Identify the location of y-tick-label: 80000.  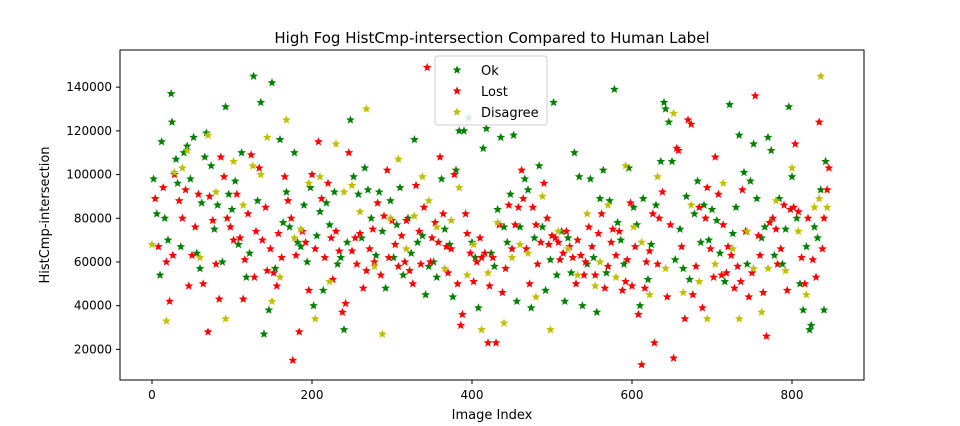
(93, 218).